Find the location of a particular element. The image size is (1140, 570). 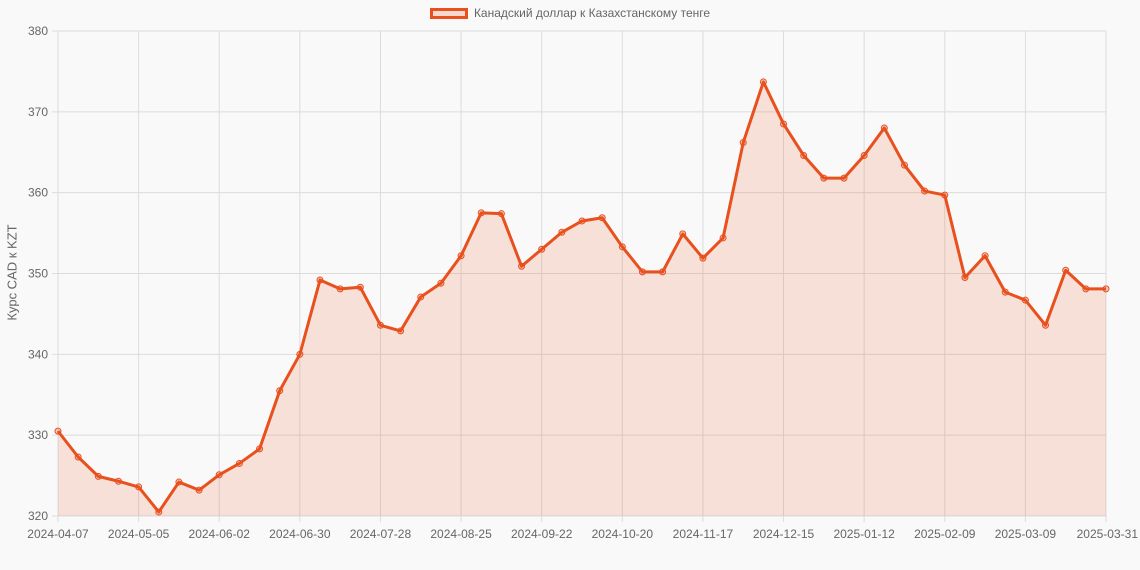

x-tick-label: 2025-01-12 is located at coordinates (864, 534).